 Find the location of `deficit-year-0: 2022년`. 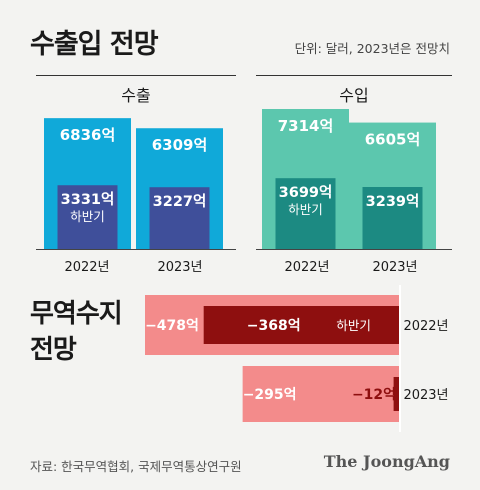

deficit-year-0: 2022년 is located at coordinates (425, 326).